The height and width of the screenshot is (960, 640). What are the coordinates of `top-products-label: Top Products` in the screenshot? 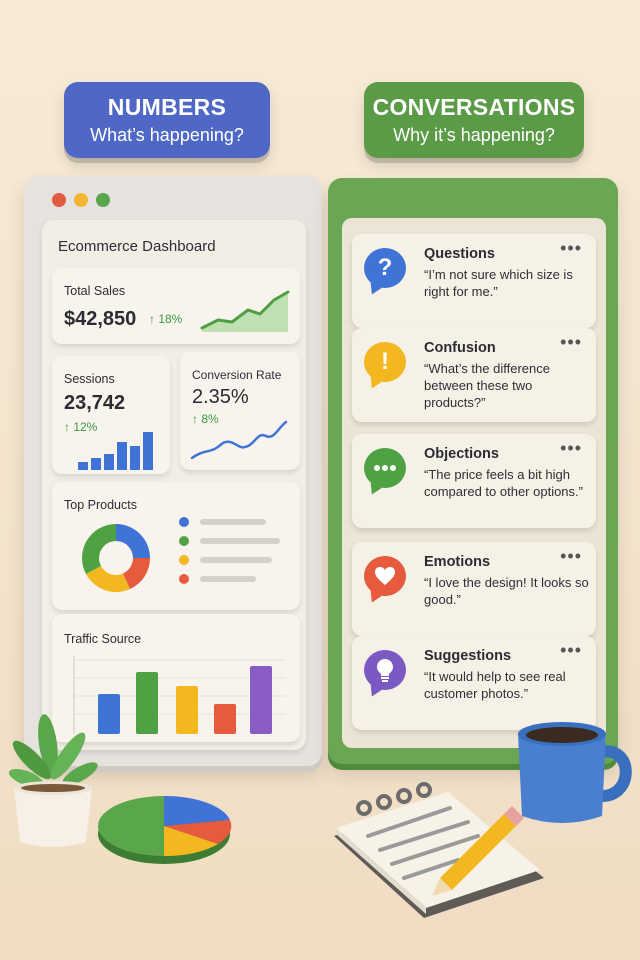 It's located at (100, 505).